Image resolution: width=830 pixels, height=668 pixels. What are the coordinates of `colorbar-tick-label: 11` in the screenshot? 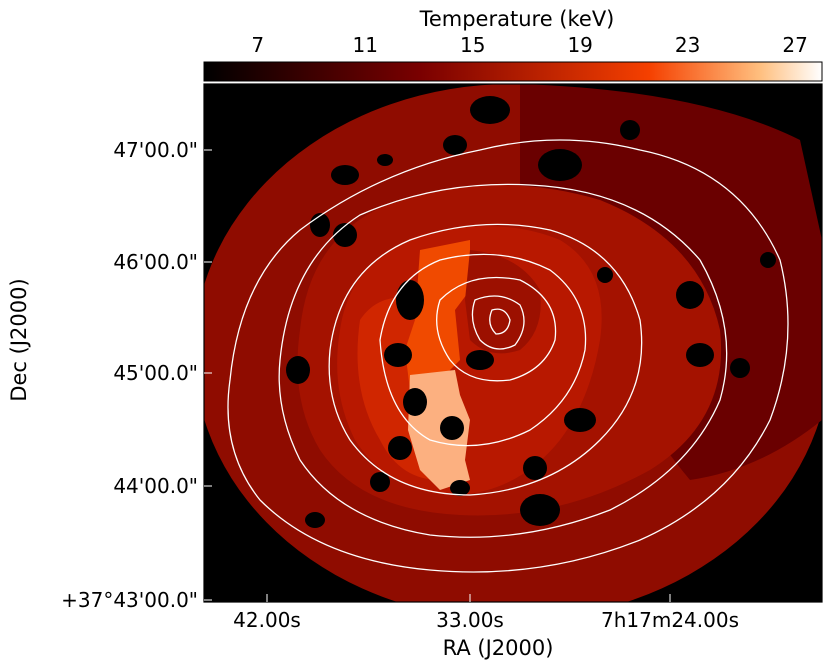 It's located at (364, 45).